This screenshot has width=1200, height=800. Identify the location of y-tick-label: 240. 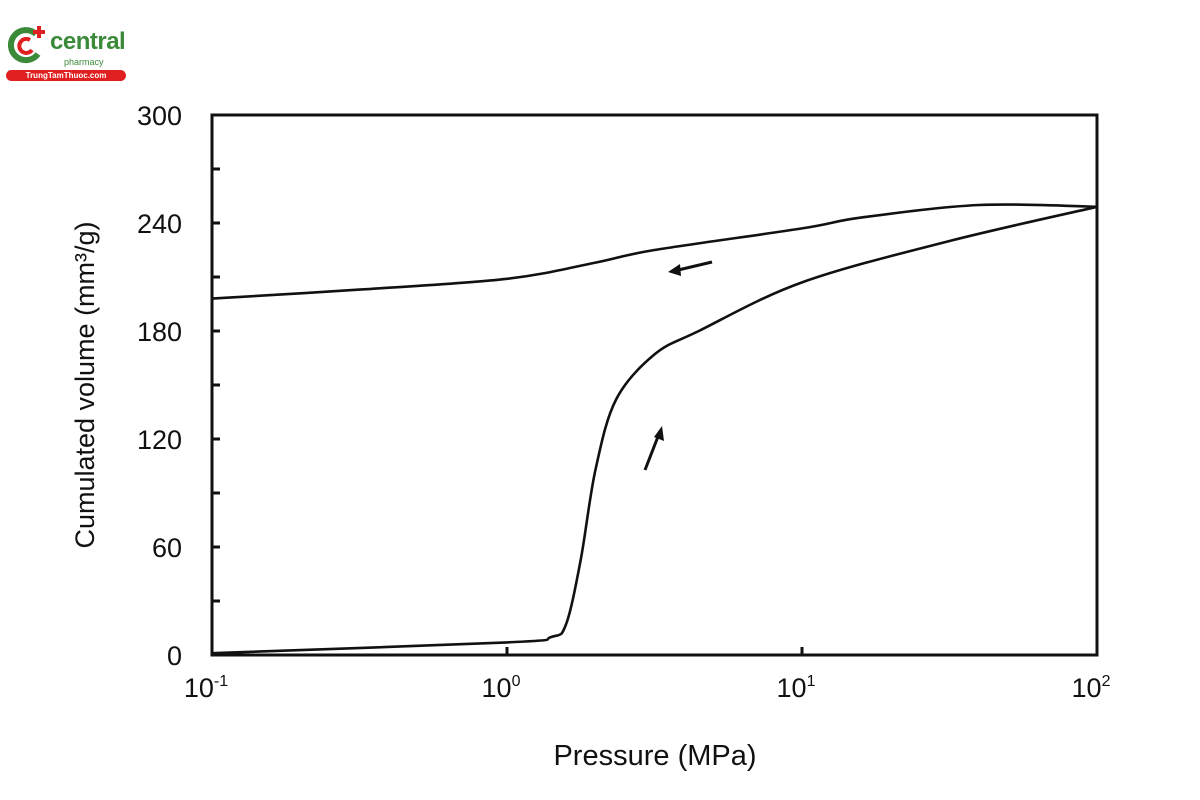
(159, 224).